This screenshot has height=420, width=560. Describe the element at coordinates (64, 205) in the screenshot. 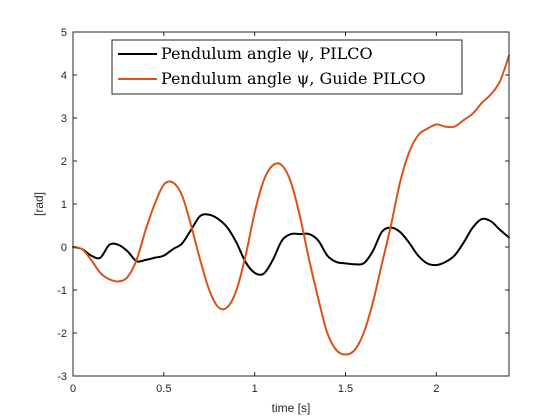

I see `y-tick-label: 1` at that location.